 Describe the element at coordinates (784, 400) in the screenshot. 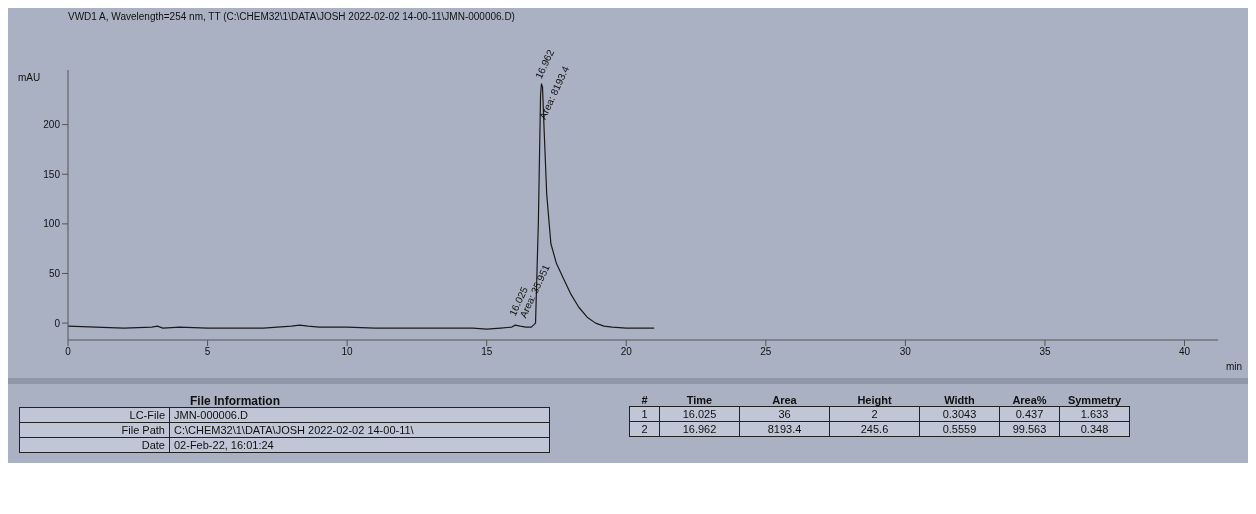

I see `text: Area` at that location.